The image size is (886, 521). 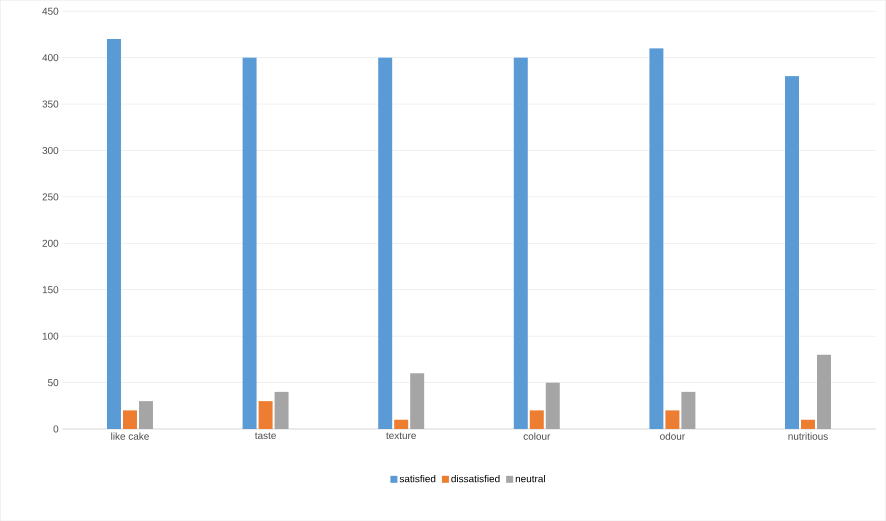 I want to click on y-tick-label: 100, so click(x=50, y=336).